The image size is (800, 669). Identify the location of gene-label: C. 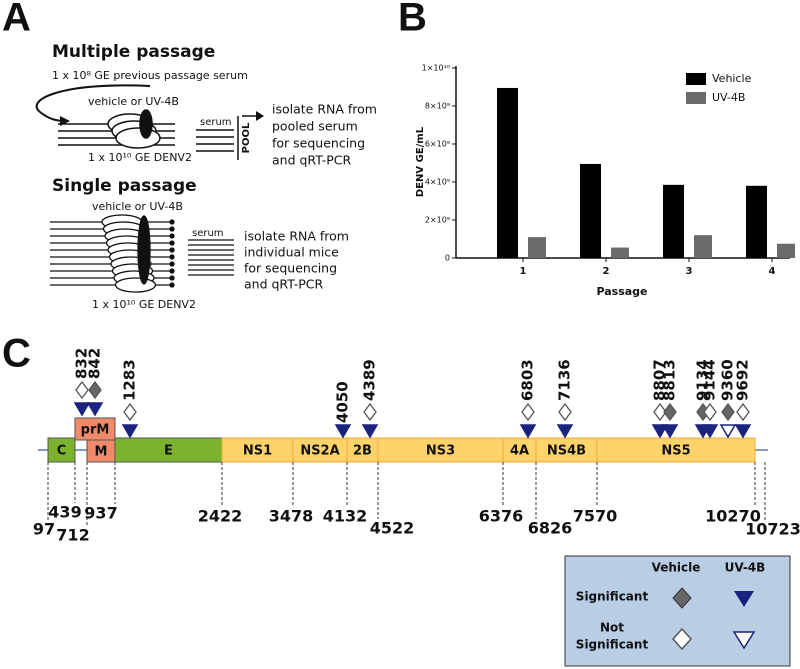
(62, 451).